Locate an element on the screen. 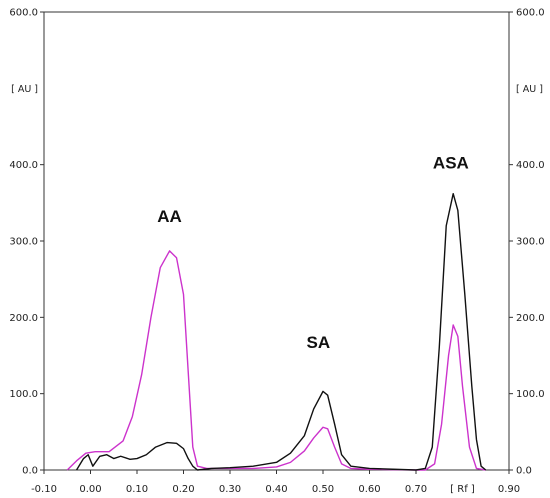 The height and width of the screenshot is (498, 550). x-tick-label: 0.40 is located at coordinates (276, 489).